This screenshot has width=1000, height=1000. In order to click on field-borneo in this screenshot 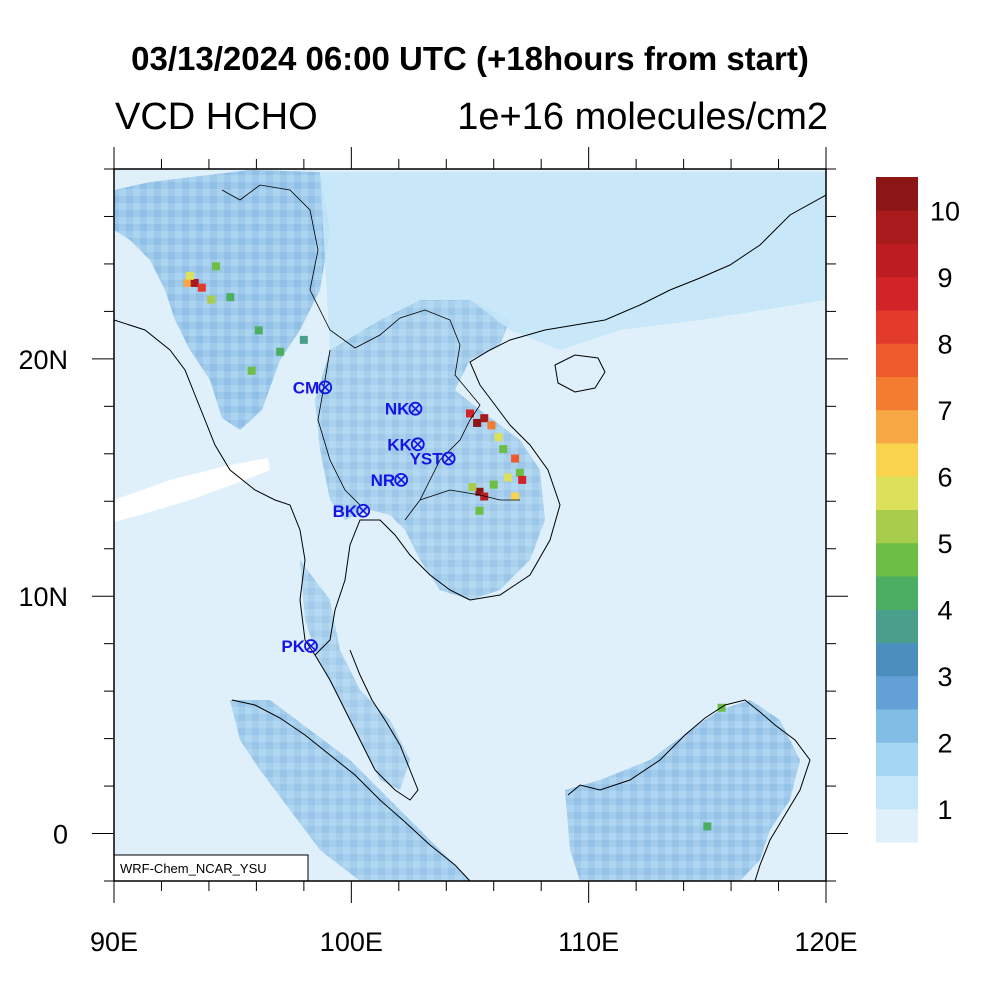, I will do `click(682, 790)`.